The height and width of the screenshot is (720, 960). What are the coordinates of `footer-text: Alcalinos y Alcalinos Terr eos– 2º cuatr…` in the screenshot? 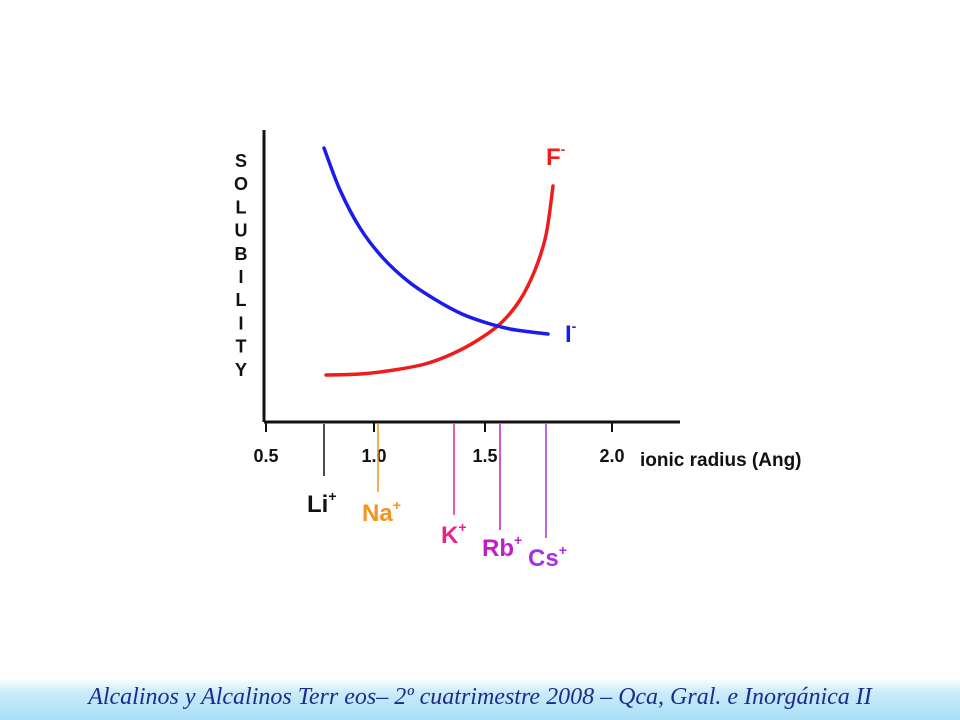 It's located at (480, 697).